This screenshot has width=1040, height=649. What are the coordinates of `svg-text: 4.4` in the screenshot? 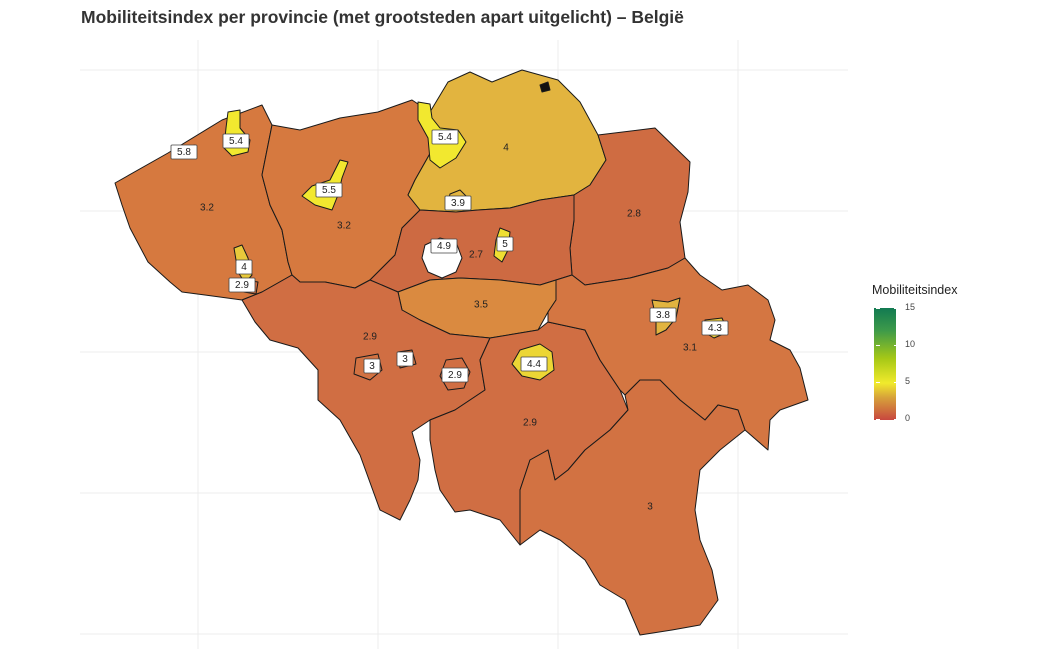 It's located at (534, 364).